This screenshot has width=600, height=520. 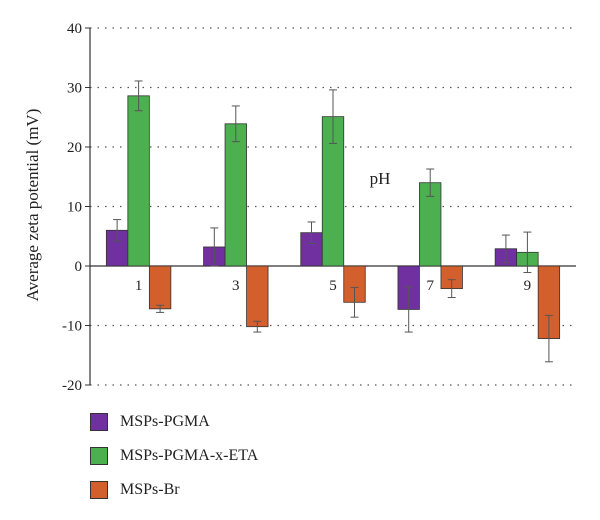 I want to click on category-label-ph-1: 1, so click(x=139, y=286).